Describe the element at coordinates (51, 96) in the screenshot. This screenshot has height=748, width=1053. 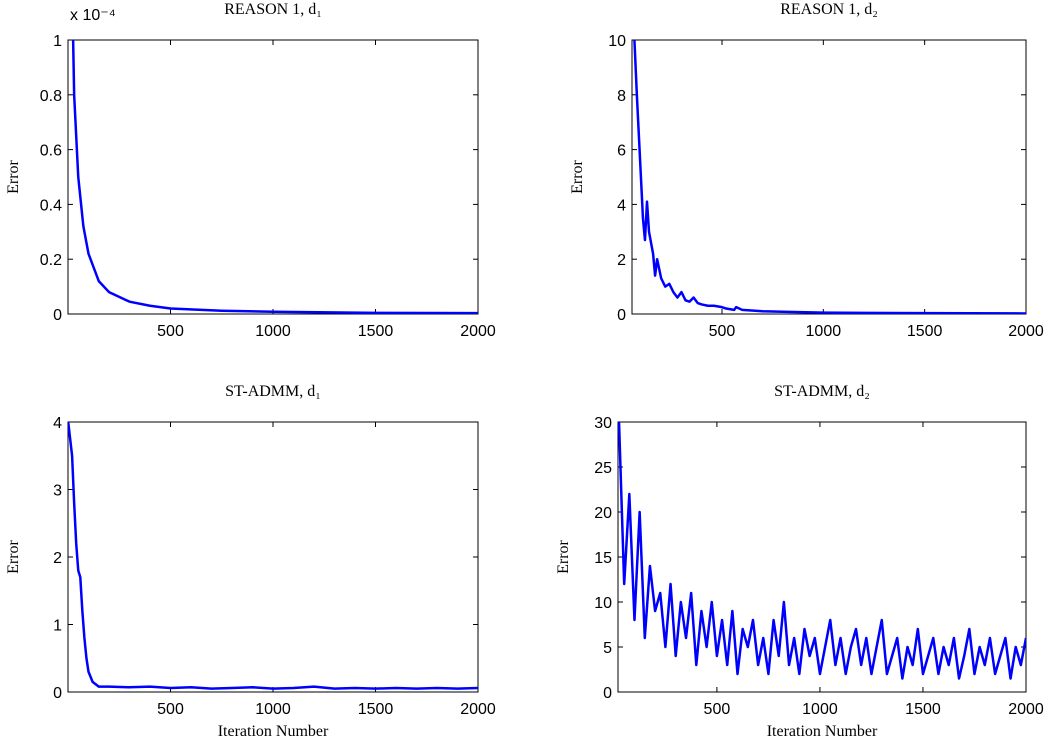
I see `y-tick-label: 0.8` at that location.